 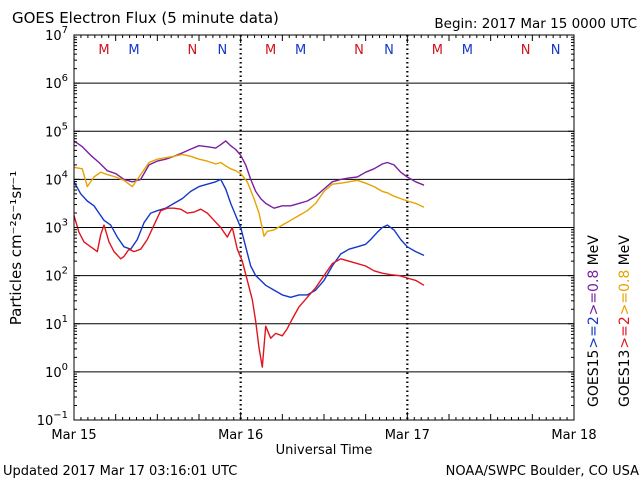 I want to click on y-axis-label: Particles cm⁻²s⁻¹sr⁻¹, so click(x=16, y=248).